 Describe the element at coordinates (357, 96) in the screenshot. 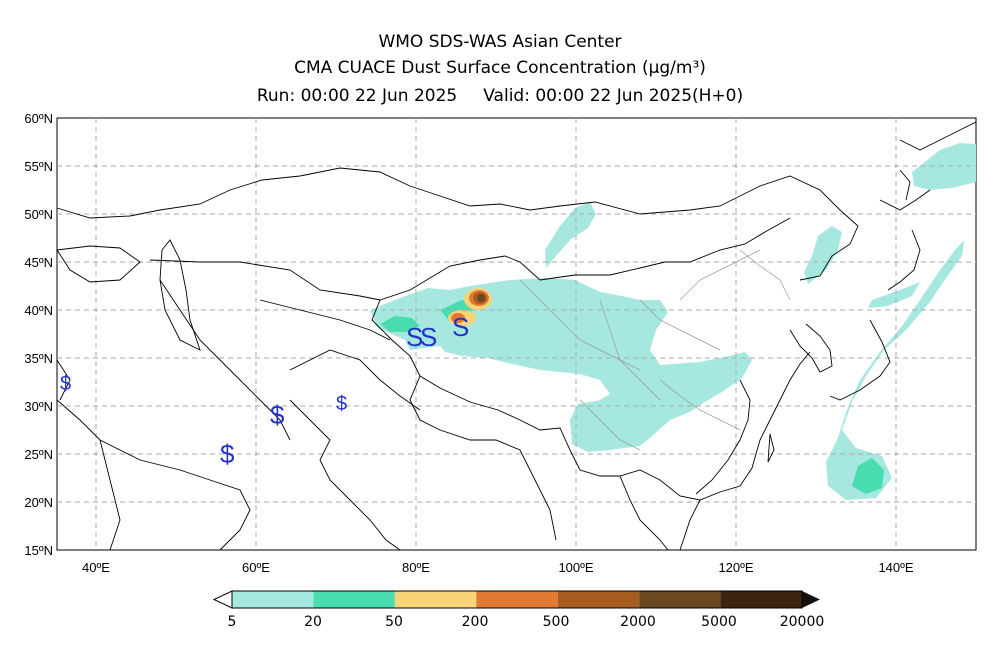

I see `run-time: Run: 00:00 22 Jun 2025` at that location.